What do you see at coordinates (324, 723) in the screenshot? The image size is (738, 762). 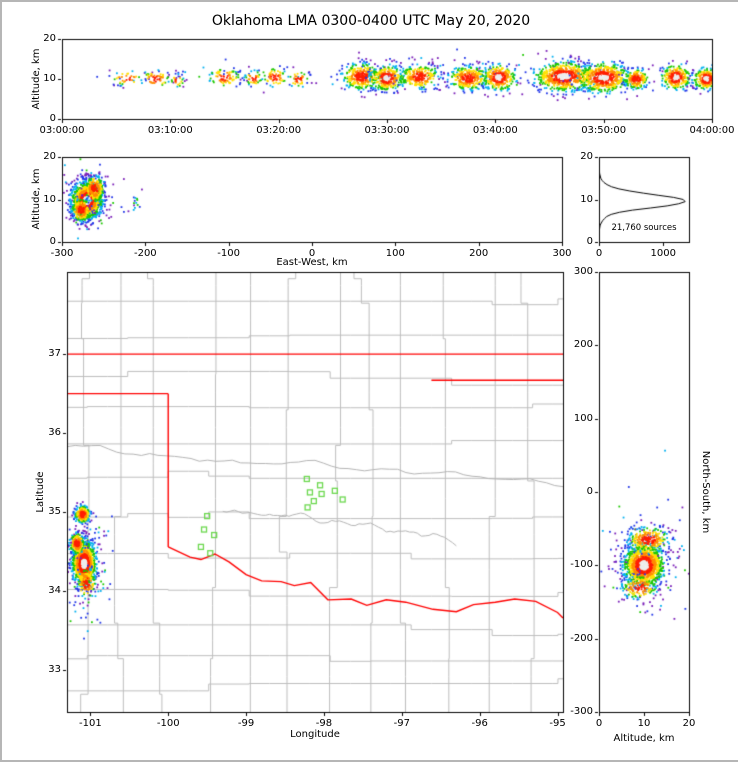 I see `tick-label: -98` at bounding box center [324, 723].